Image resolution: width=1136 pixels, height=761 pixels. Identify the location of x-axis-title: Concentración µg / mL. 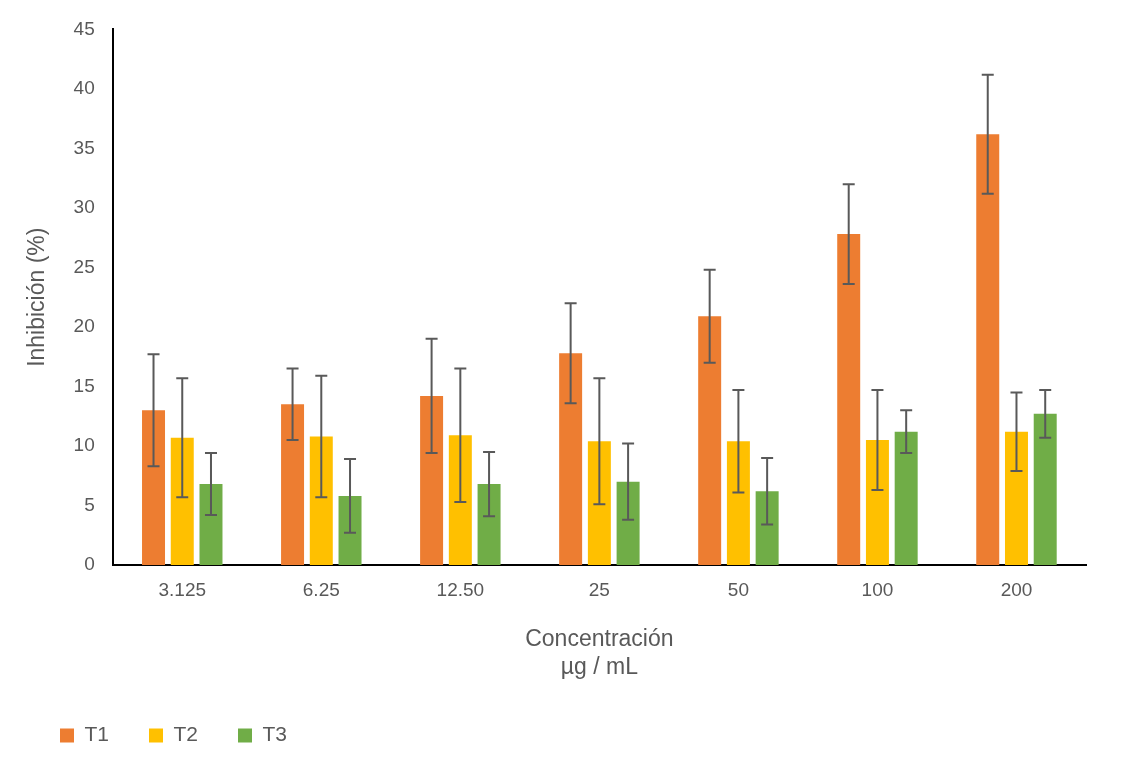
(599, 651).